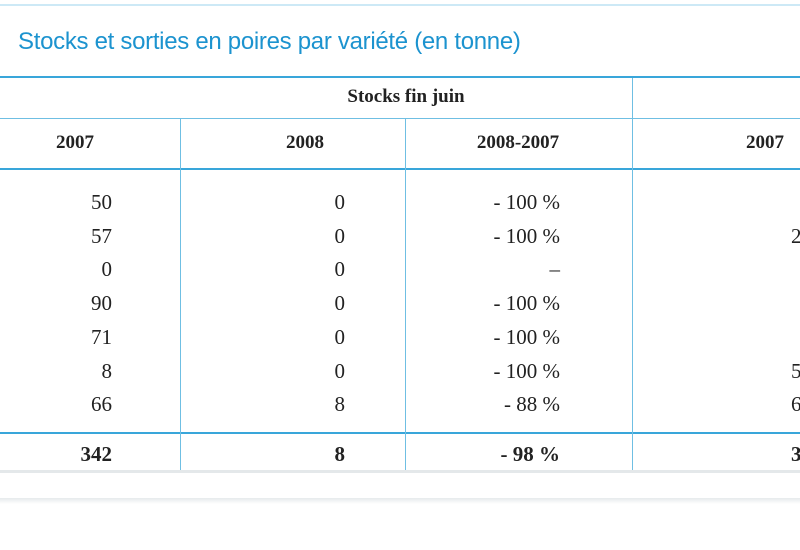 The height and width of the screenshot is (550, 800). I want to click on table-cell: 3, so click(746, 337).